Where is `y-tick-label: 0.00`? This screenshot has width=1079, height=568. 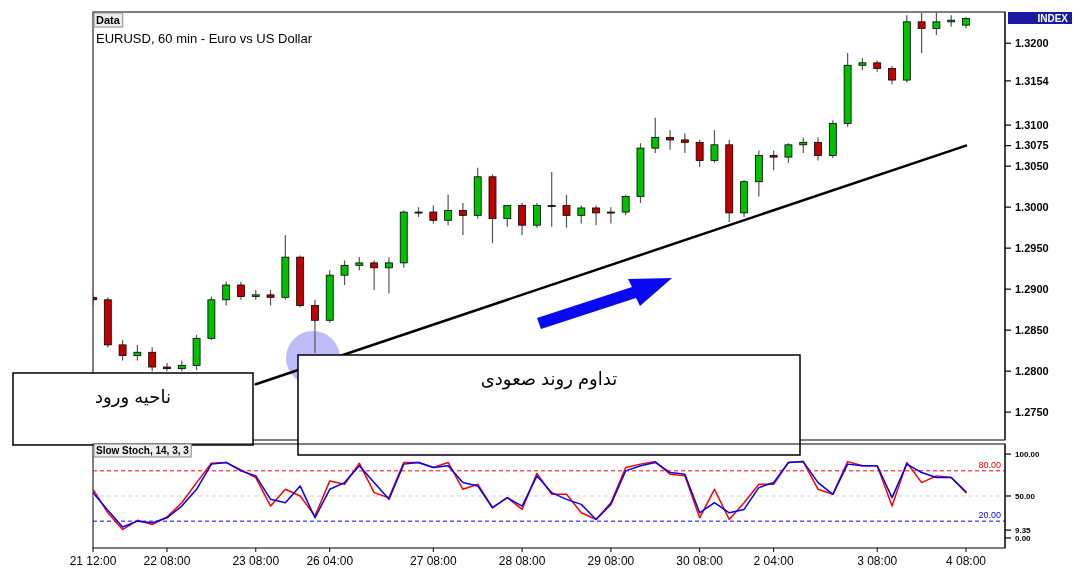
y-tick-label: 0.00 is located at coordinates (1023, 538).